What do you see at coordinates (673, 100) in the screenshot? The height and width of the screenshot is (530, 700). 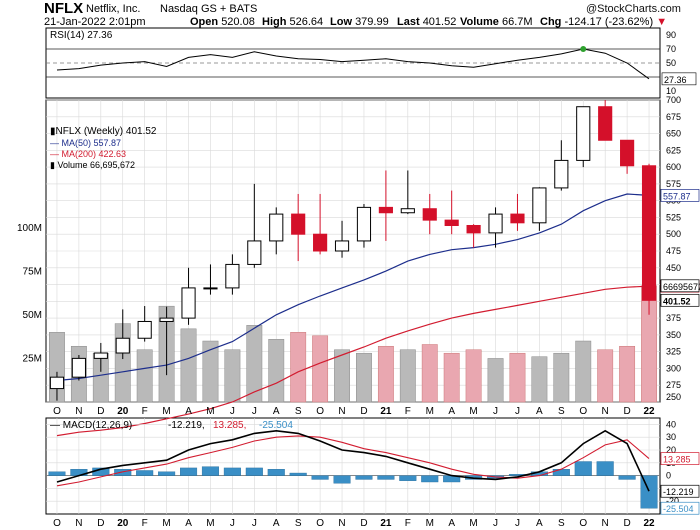 I see `price-tick-label: 700` at bounding box center [673, 100].